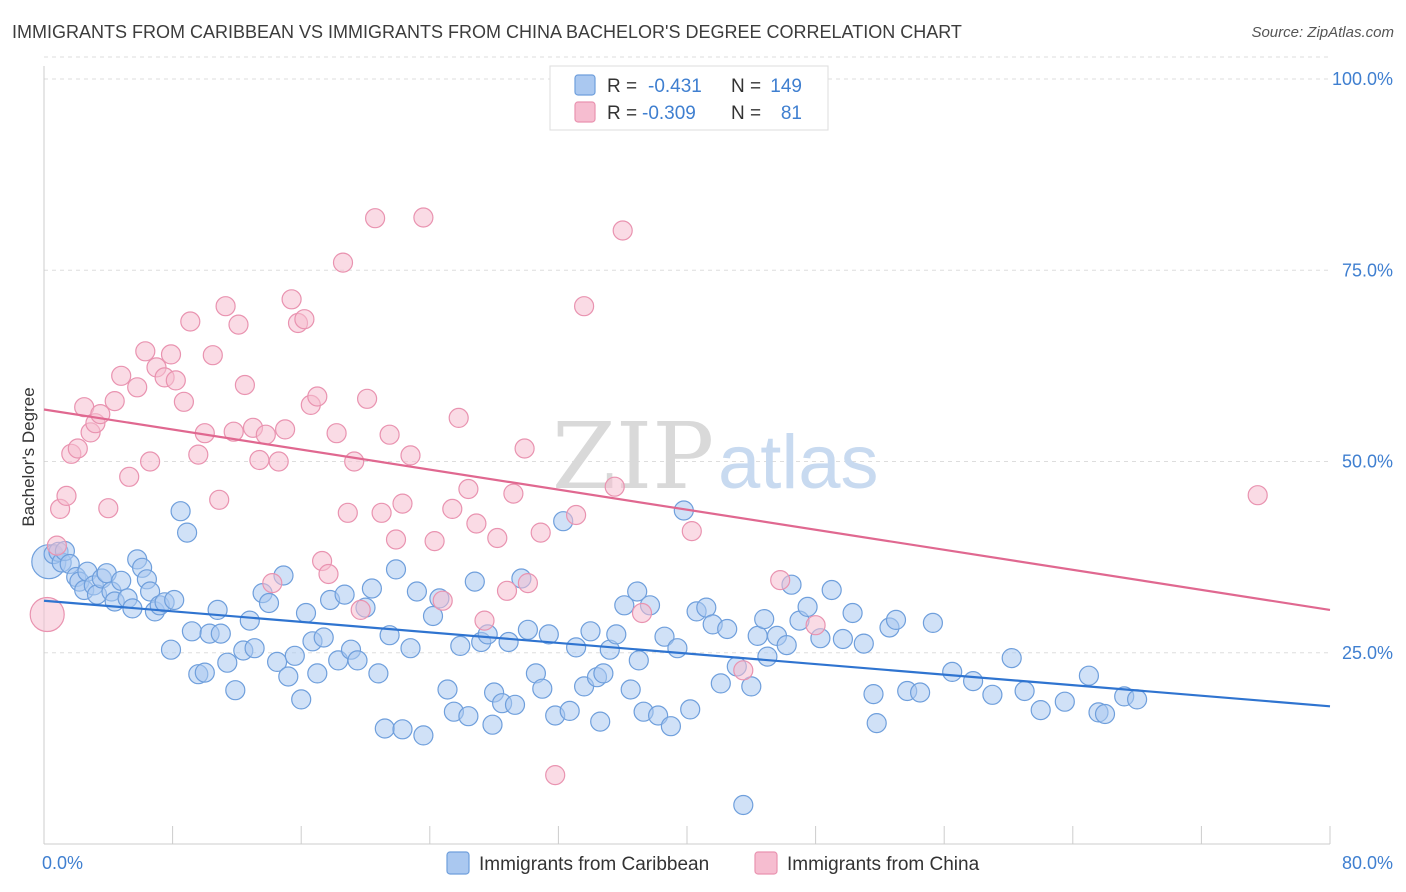 The height and width of the screenshot is (892, 1406). What do you see at coordinates (746, 113) in the screenshot?
I see `legend-n-label-2: N =` at bounding box center [746, 113].